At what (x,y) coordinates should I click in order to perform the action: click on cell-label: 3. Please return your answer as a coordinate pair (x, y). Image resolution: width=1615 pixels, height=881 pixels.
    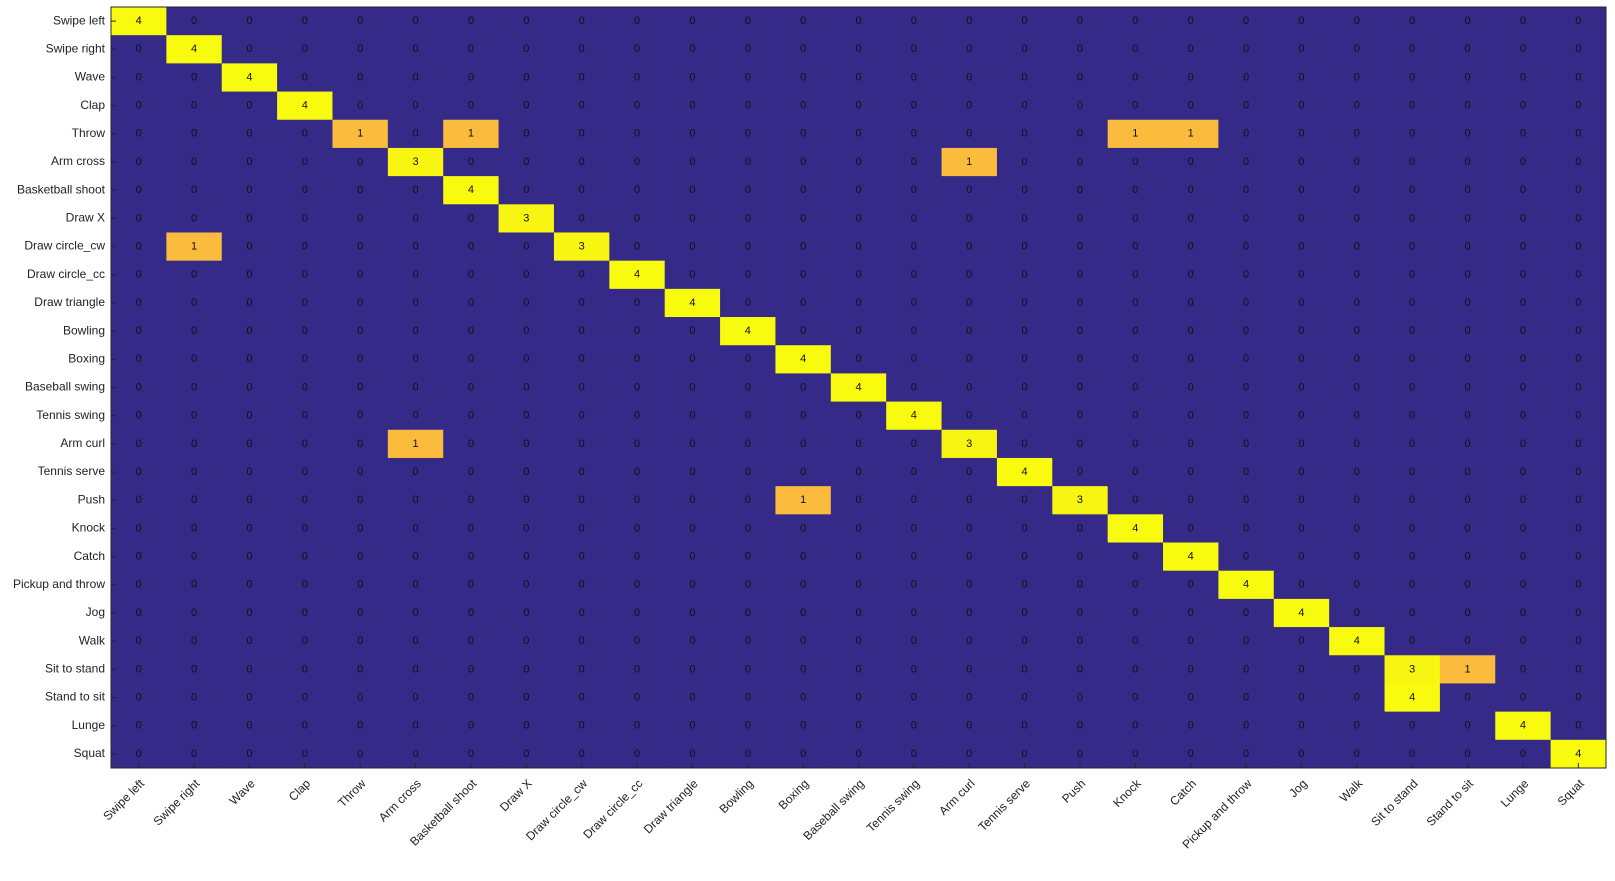
    Looking at the image, I should click on (582, 246).